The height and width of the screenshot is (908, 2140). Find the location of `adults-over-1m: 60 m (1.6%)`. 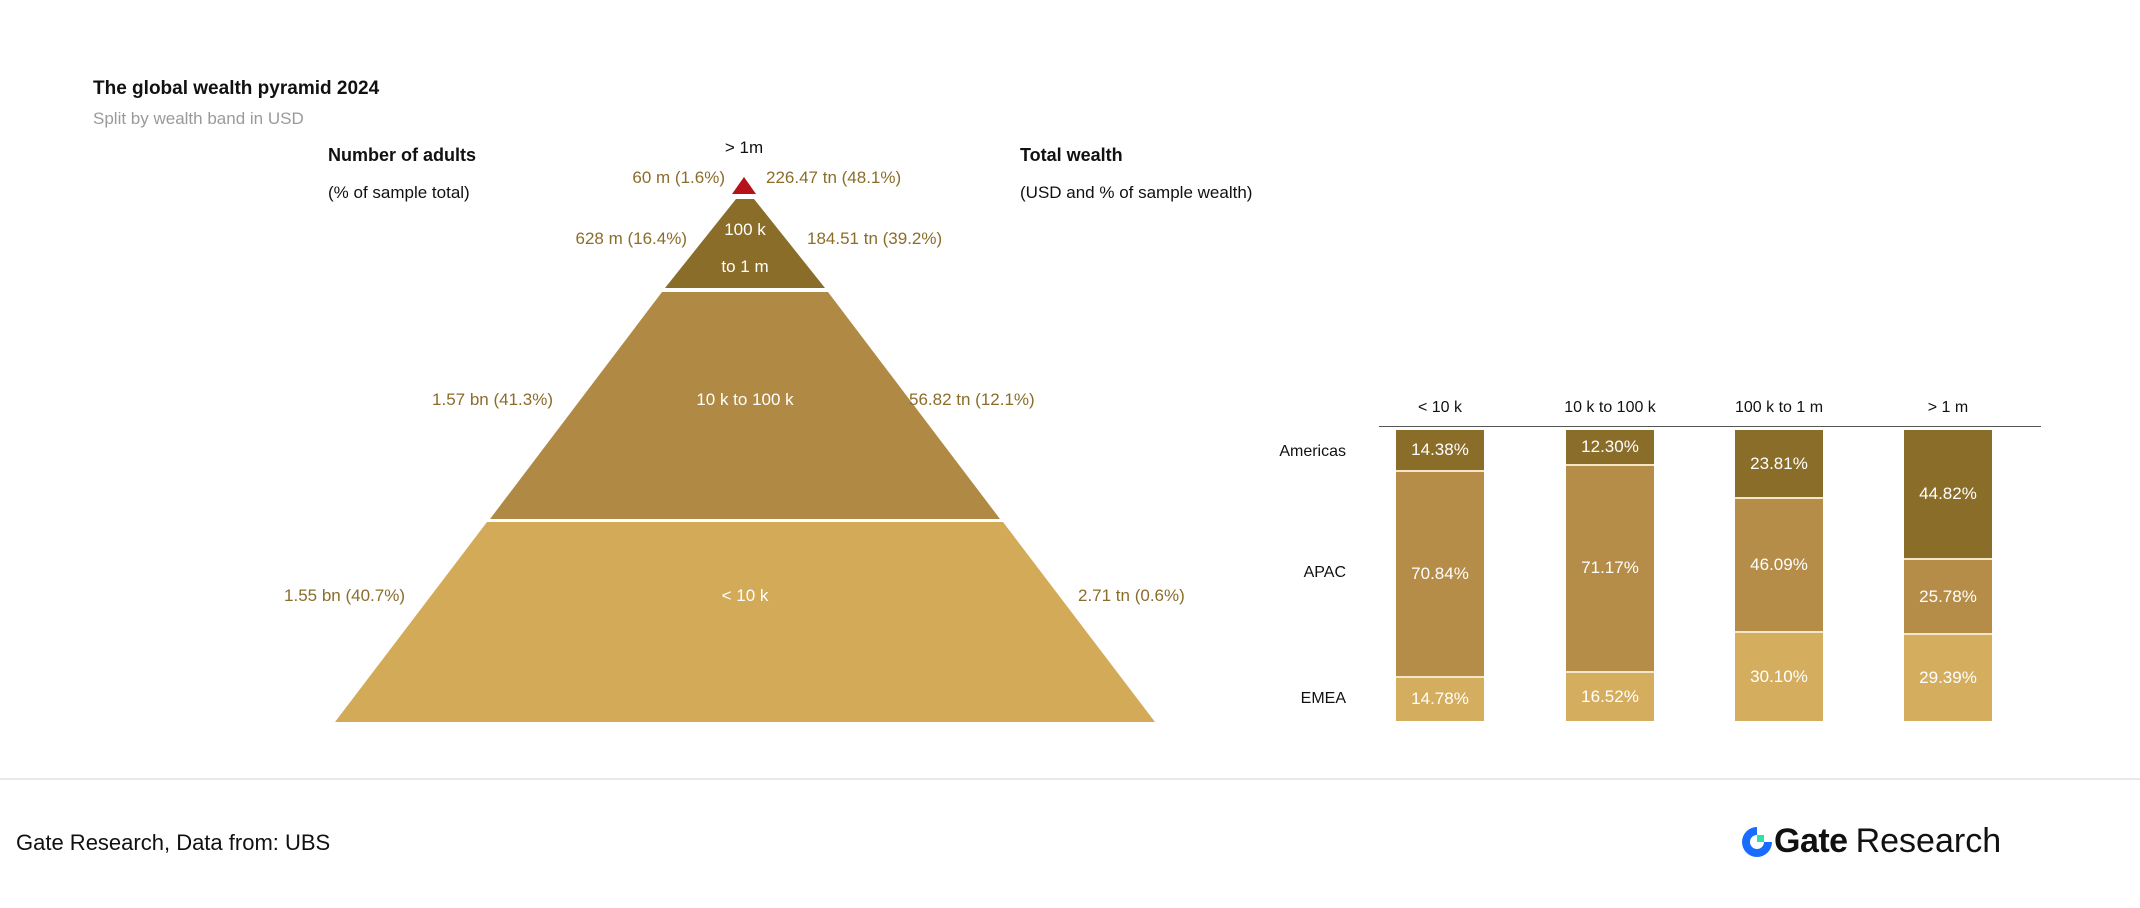

adults-over-1m: 60 m (1.6%) is located at coordinates (678, 177).